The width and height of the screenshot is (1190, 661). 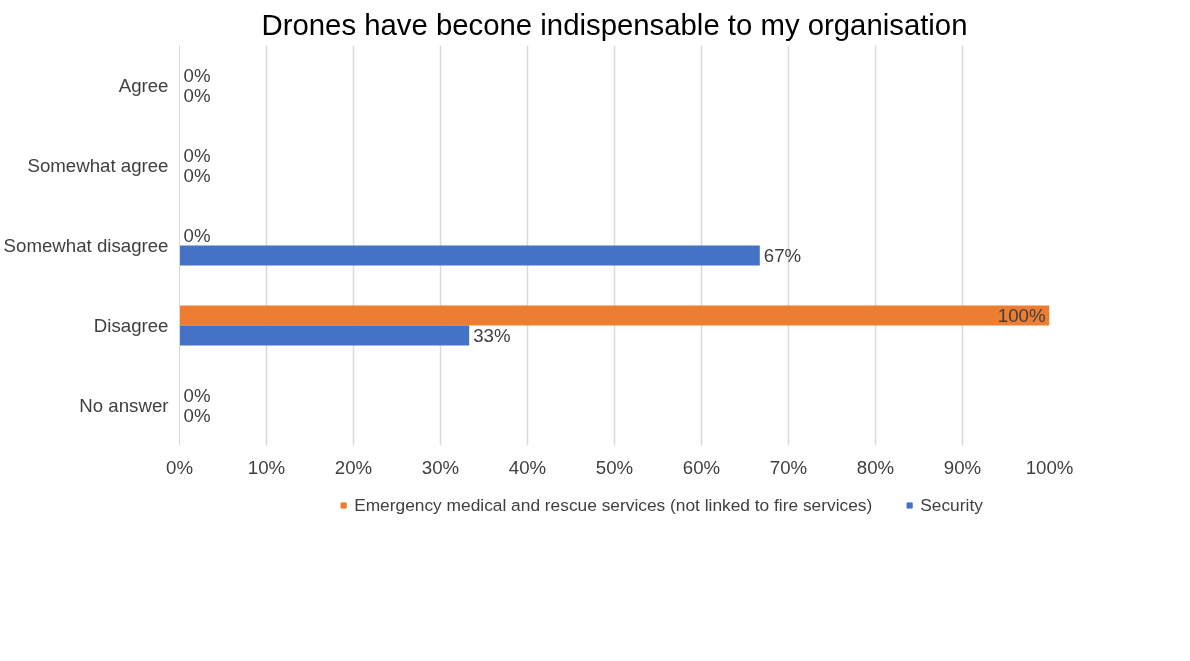 What do you see at coordinates (527, 467) in the screenshot?
I see `x-tick-label: 40%` at bounding box center [527, 467].